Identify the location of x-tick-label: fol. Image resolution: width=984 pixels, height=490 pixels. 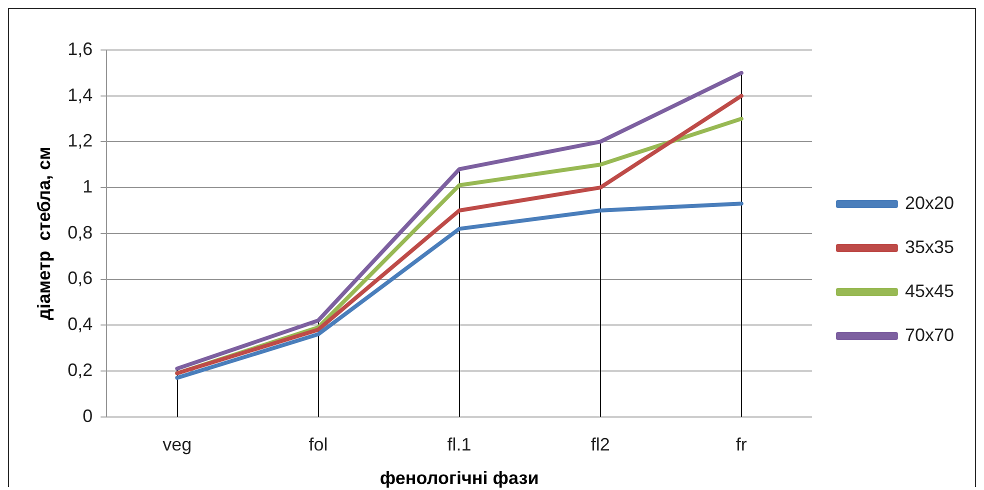
(318, 444).